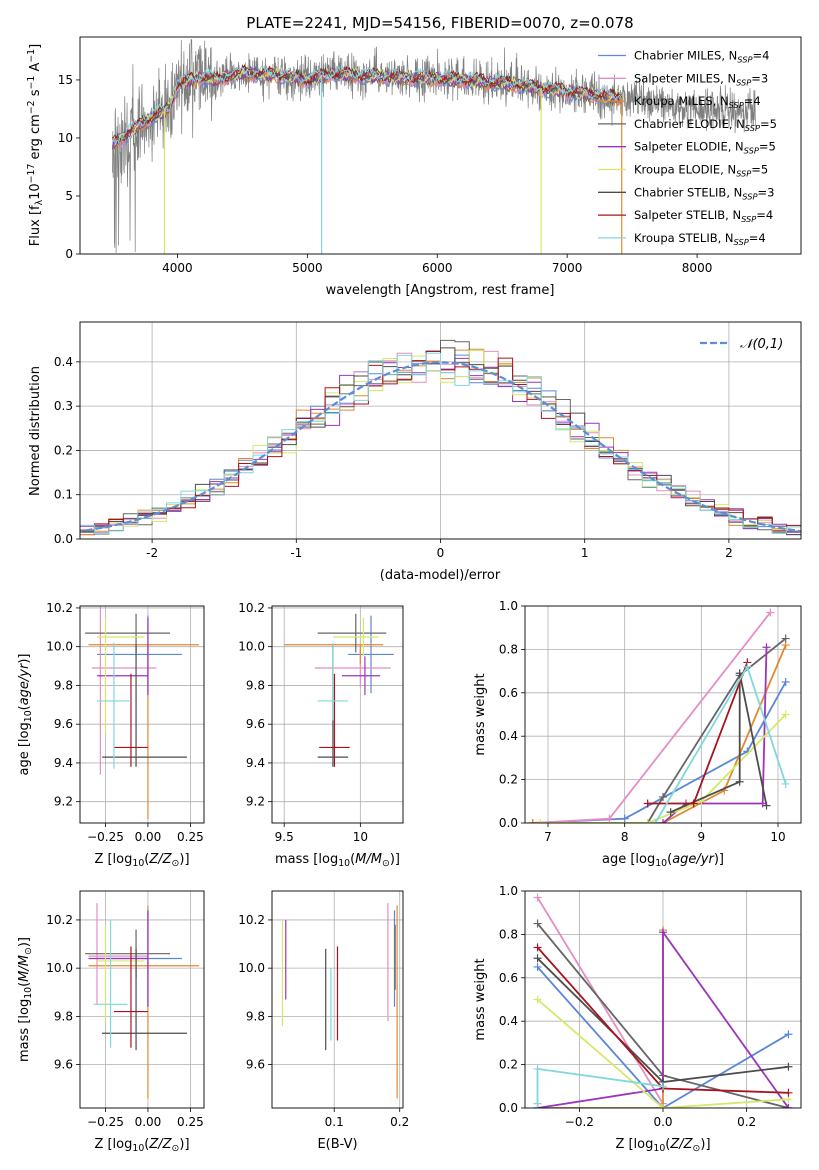 The width and height of the screenshot is (819, 1170). Describe the element at coordinates (437, 268) in the screenshot. I see `x-tick-label: 6000` at that location.